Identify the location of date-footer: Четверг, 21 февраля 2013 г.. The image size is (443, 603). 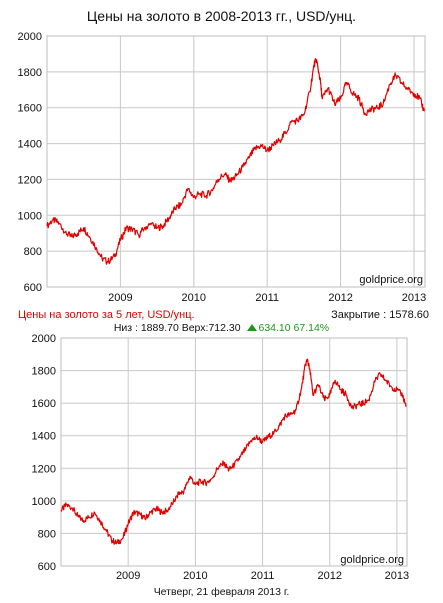
(221, 592).